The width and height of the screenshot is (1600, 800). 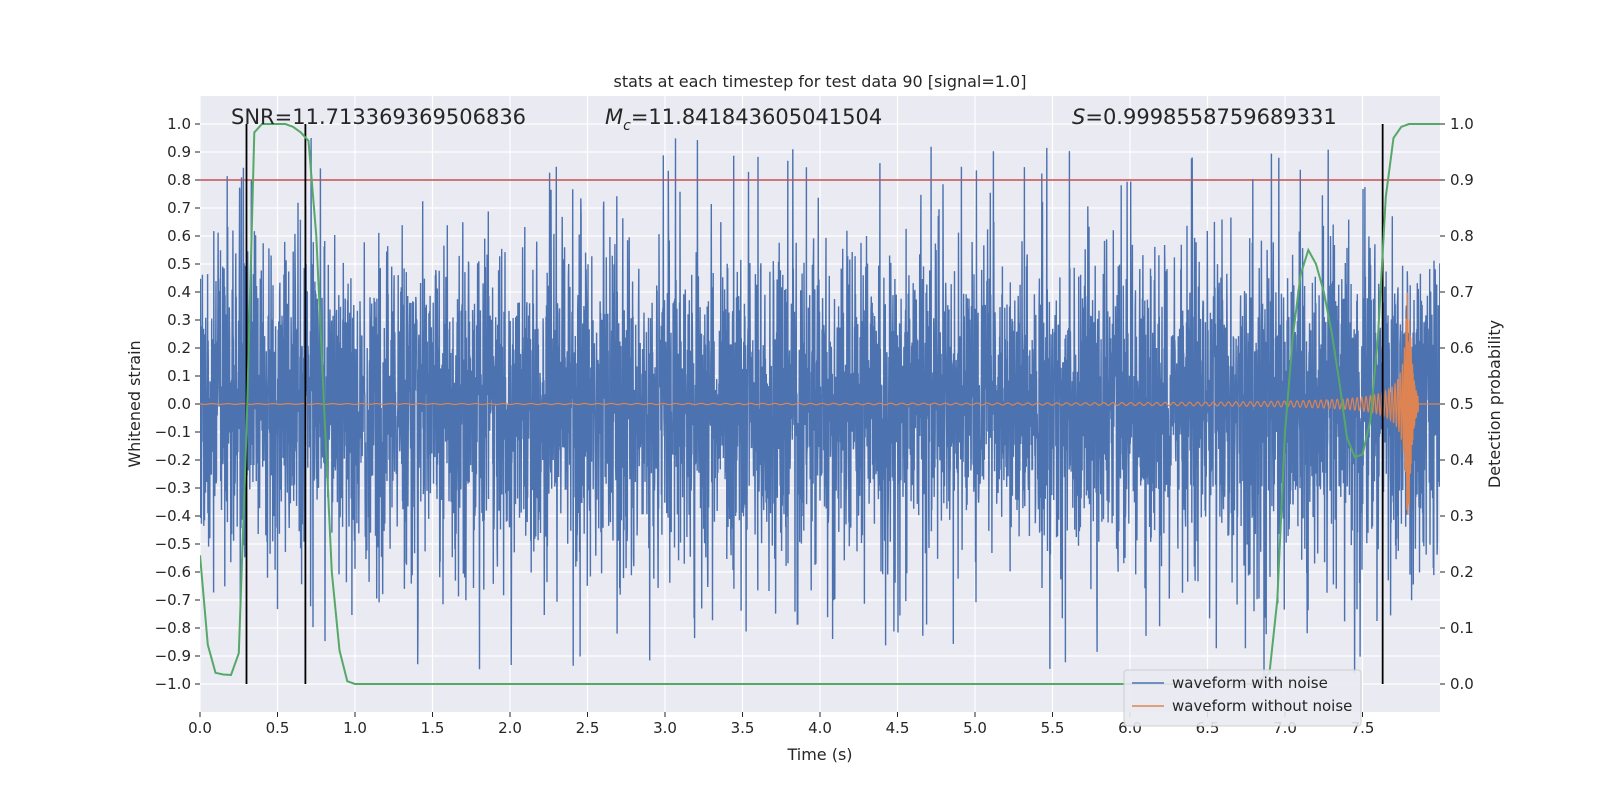 I want to click on x-tick-label: 0.5, so click(x=278, y=728).